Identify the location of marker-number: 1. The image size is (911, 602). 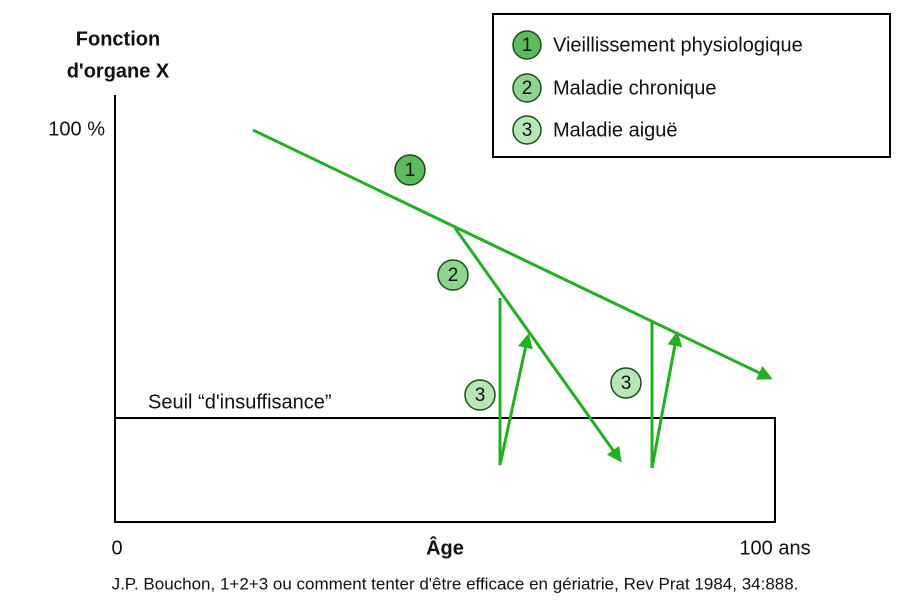
(410, 170).